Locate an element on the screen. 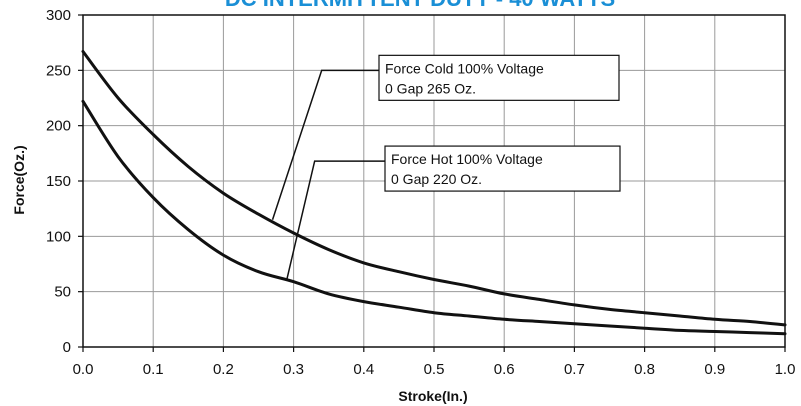 This screenshot has width=801, height=406. y-tick-label: 300 is located at coordinates (58, 15).